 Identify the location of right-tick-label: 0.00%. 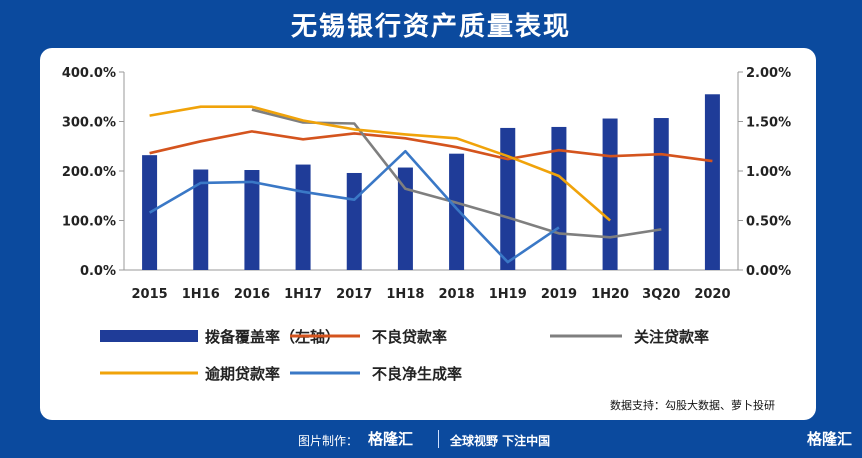
(768, 271).